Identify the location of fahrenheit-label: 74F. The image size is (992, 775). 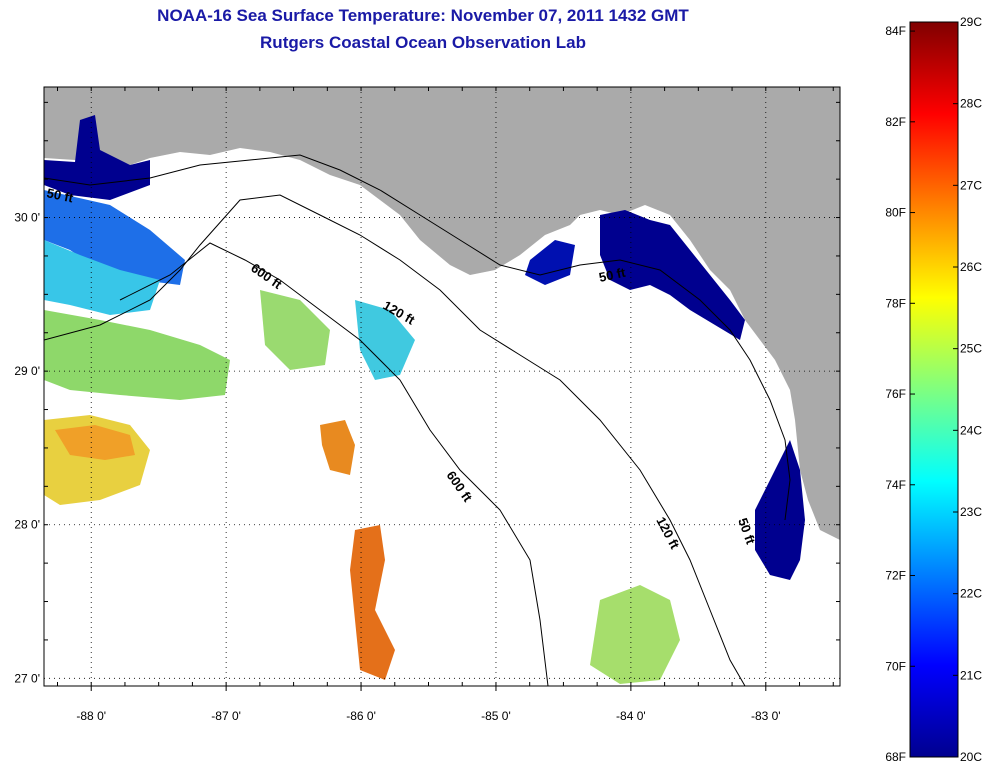
(895, 485).